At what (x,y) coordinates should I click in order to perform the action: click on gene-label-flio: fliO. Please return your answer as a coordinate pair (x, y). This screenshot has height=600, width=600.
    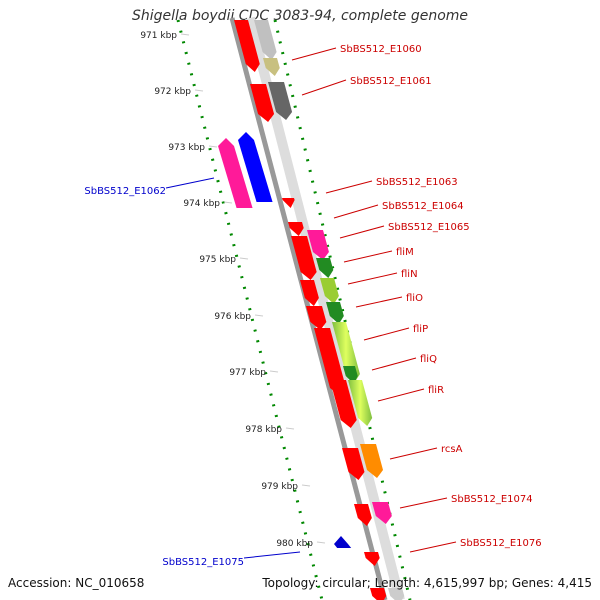
    Looking at the image, I should click on (414, 298).